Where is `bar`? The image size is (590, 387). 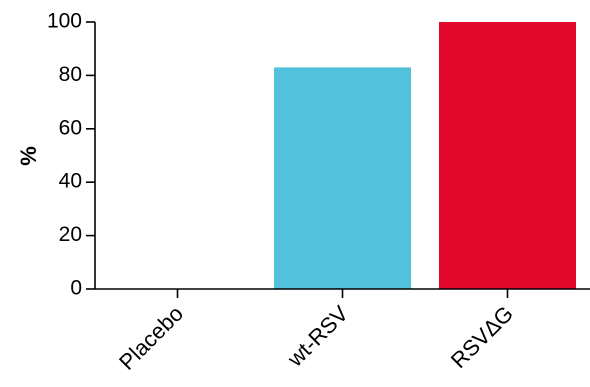
bar is located at coordinates (342, 178).